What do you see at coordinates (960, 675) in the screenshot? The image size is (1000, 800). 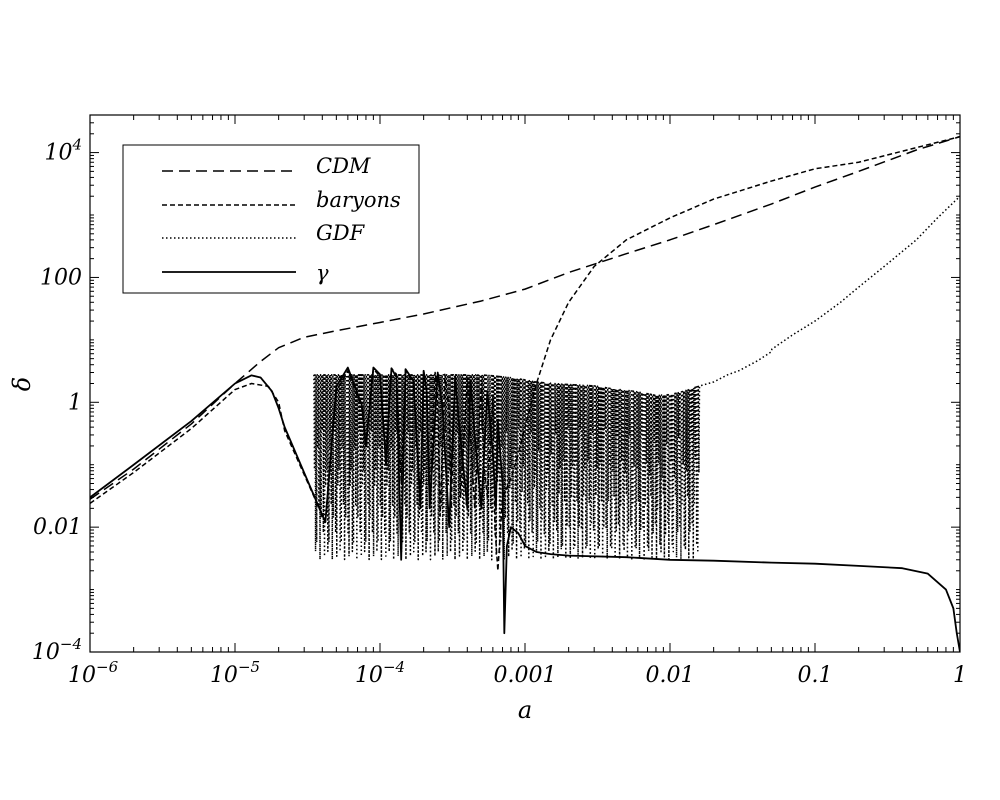 I see `x-tick-label: 1` at bounding box center [960, 675].